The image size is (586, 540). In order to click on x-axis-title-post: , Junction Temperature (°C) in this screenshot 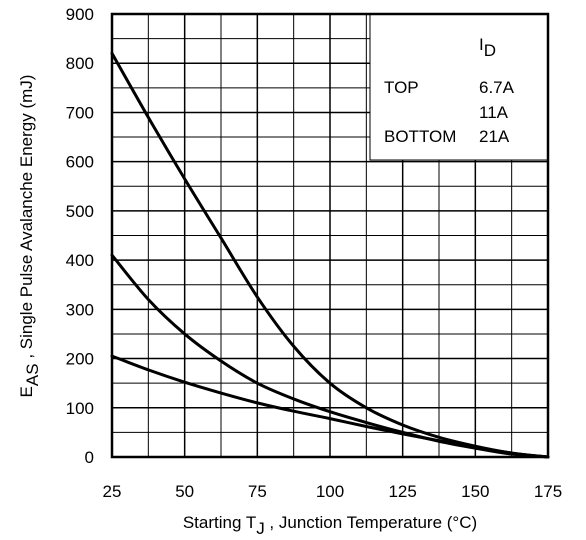, I will do `click(371, 522)`.